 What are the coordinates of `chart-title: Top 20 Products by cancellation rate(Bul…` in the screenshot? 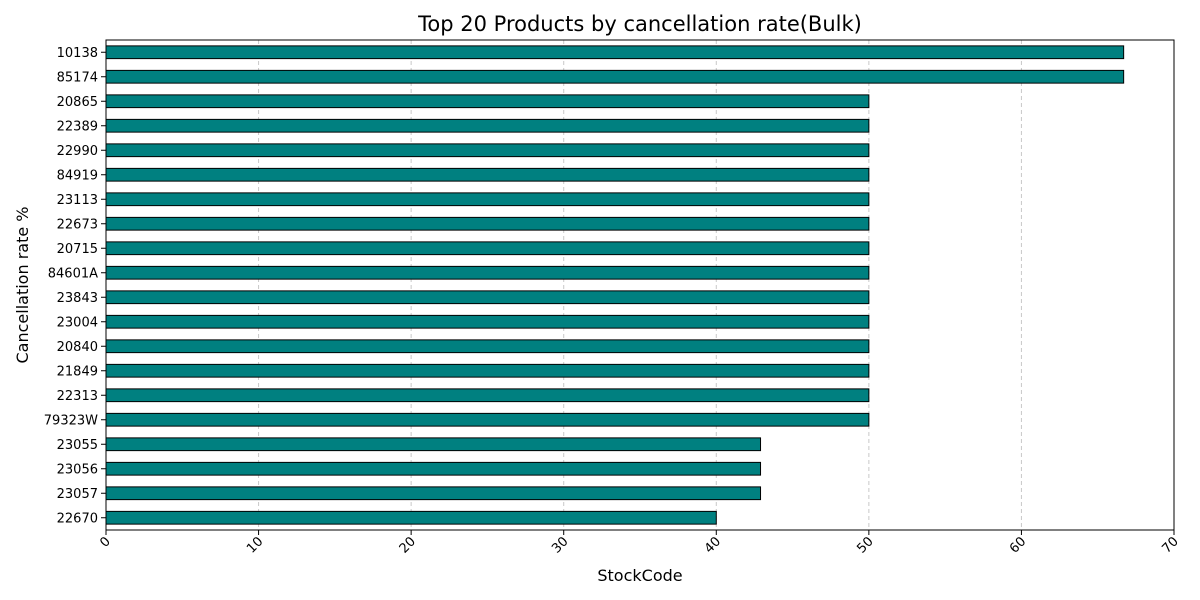 It's located at (639, 24).